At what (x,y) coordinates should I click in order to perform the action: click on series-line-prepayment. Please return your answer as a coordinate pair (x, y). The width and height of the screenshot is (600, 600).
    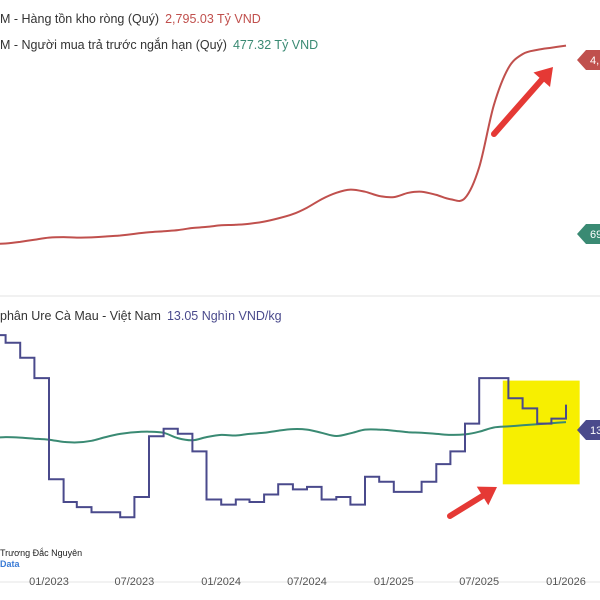
    Looking at the image, I should click on (283, 432).